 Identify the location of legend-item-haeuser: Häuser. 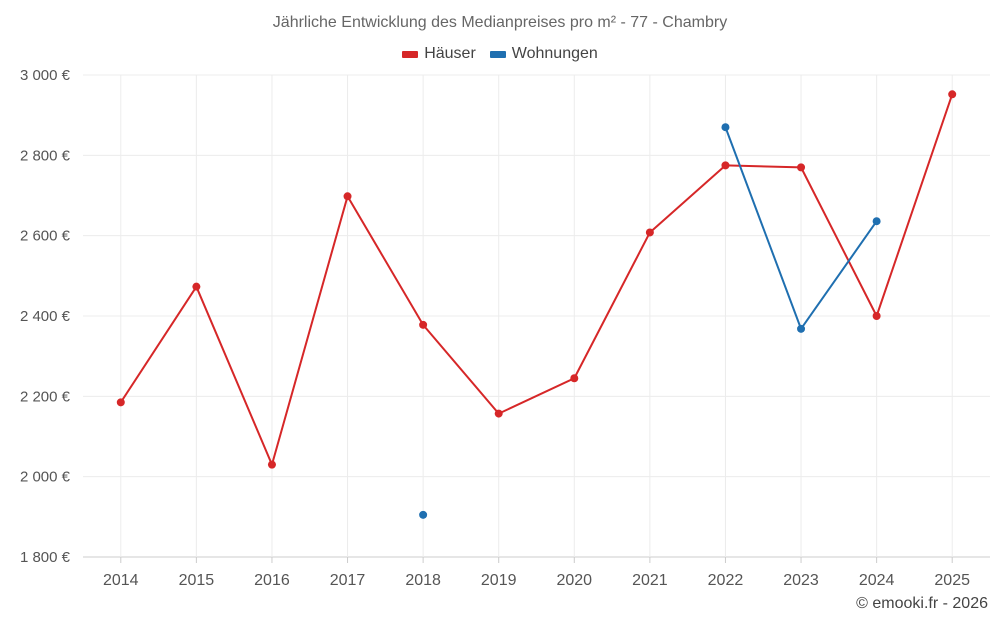
(439, 54).